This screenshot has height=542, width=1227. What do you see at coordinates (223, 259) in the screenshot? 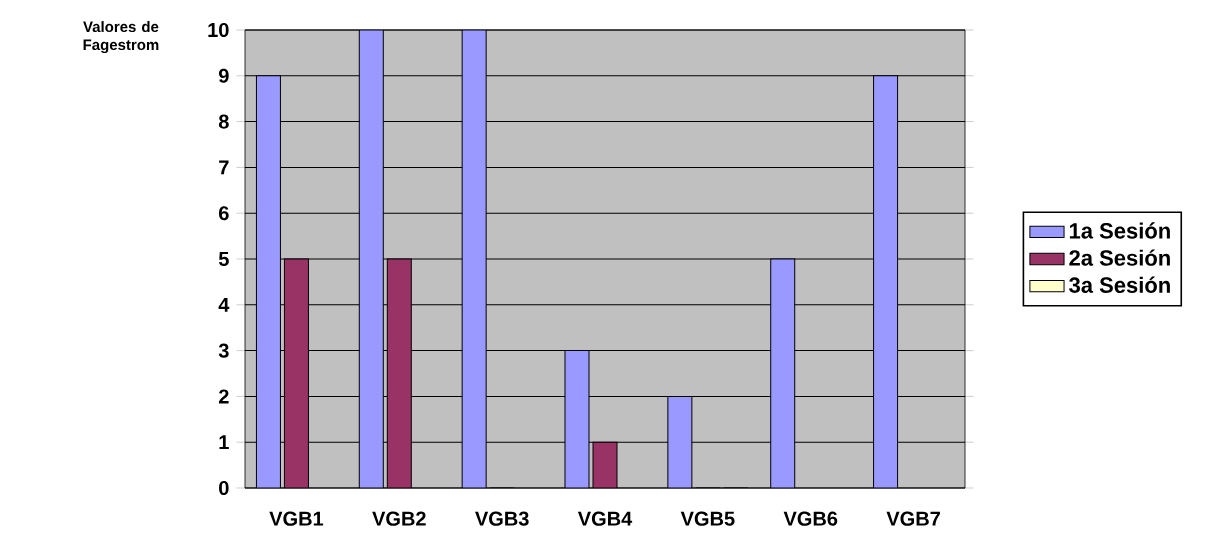
I see `y-tick-label: 5` at bounding box center [223, 259].